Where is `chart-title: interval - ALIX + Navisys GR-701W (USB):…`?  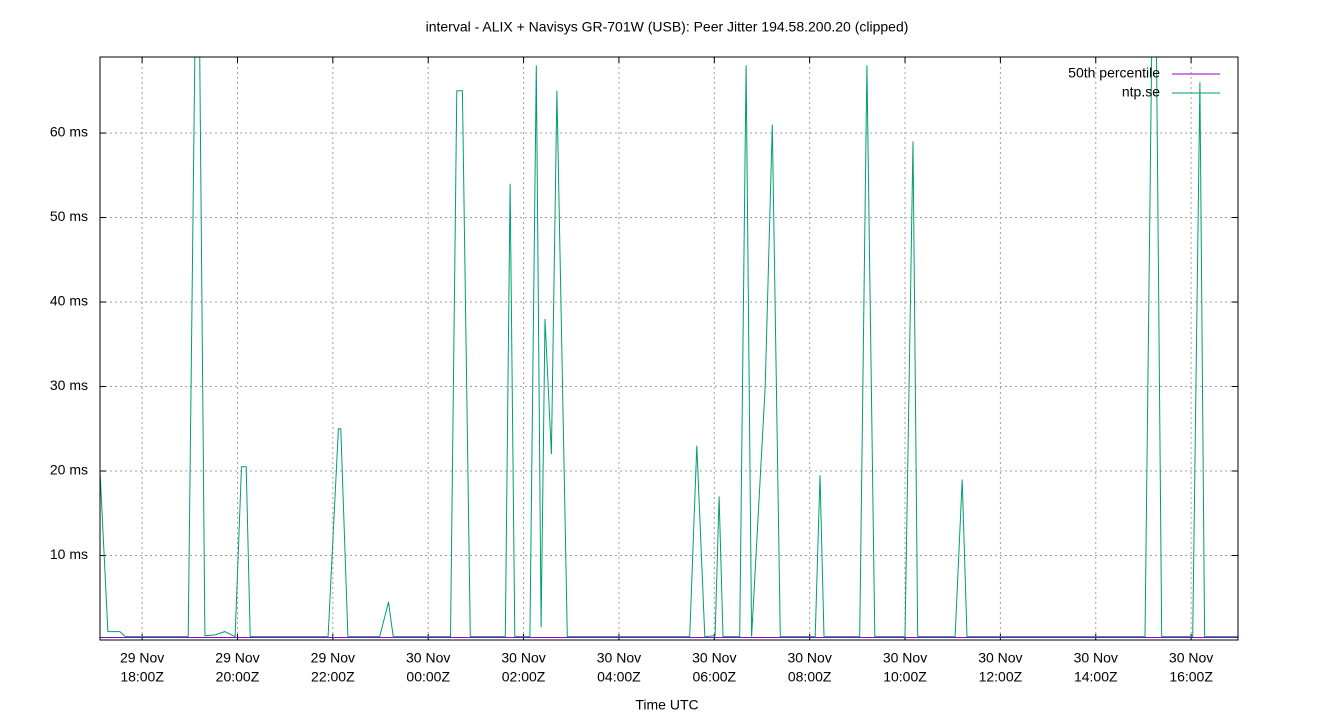 chart-title: interval - ALIX + Navisys GR-701W (USB):… is located at coordinates (667, 27).